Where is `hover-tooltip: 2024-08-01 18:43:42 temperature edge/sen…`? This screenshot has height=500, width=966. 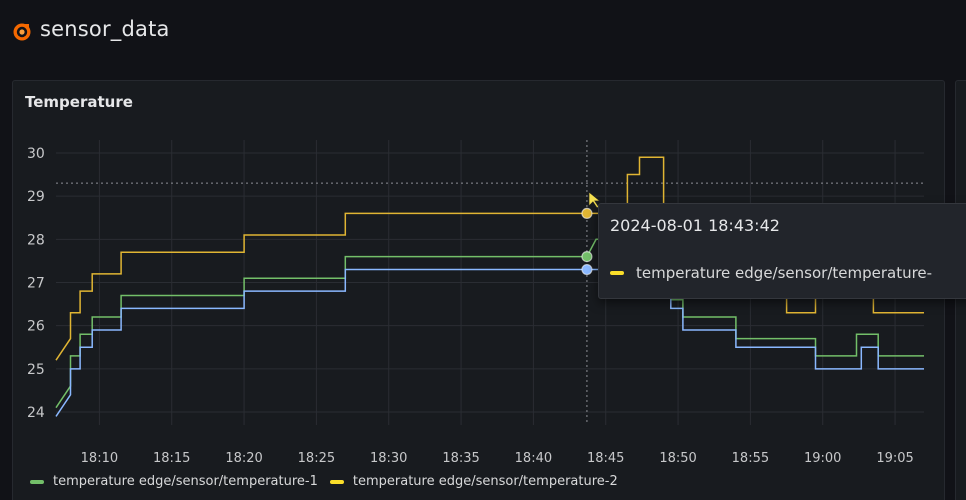
hover-tooltip: 2024-08-01 18:43:42 temperature edge/sen… is located at coordinates (782, 251).